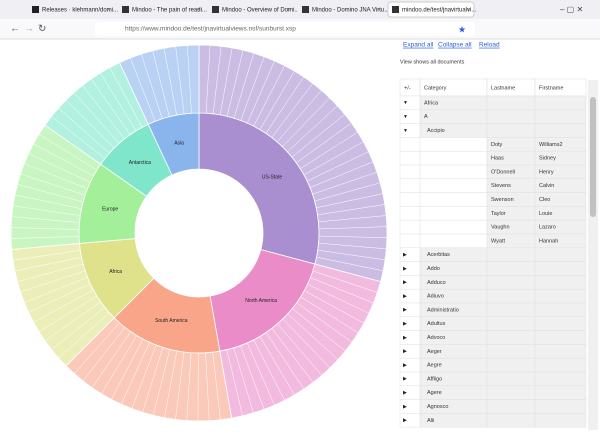 Image resolution: width=600 pixels, height=435 pixels. I want to click on toolbar-link: Collapse all, so click(455, 45).